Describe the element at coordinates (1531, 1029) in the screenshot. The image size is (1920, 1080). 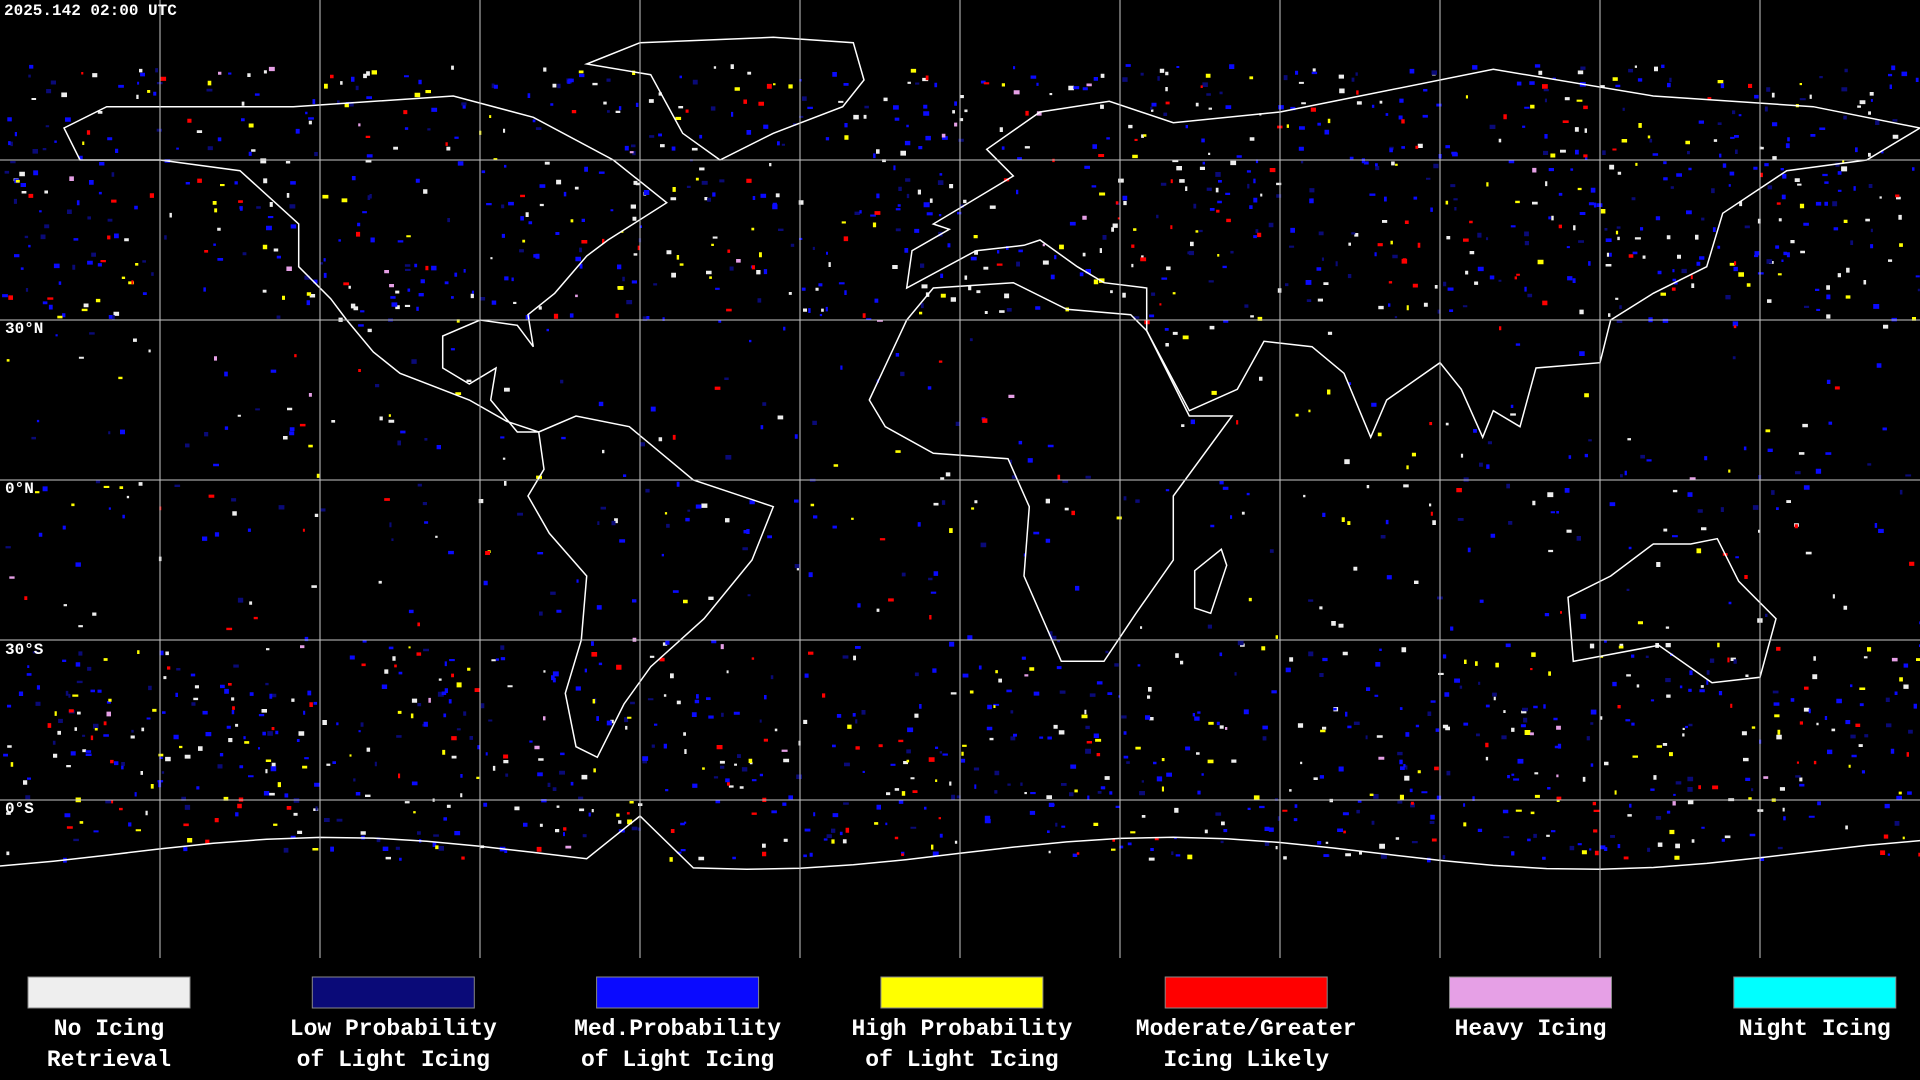
I see `legend-label: Heavy Icing` at that location.